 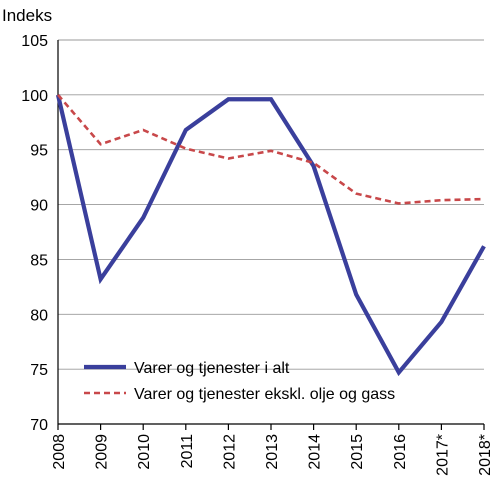 What do you see at coordinates (39, 370) in the screenshot?
I see `y-tick-label: 75` at bounding box center [39, 370].